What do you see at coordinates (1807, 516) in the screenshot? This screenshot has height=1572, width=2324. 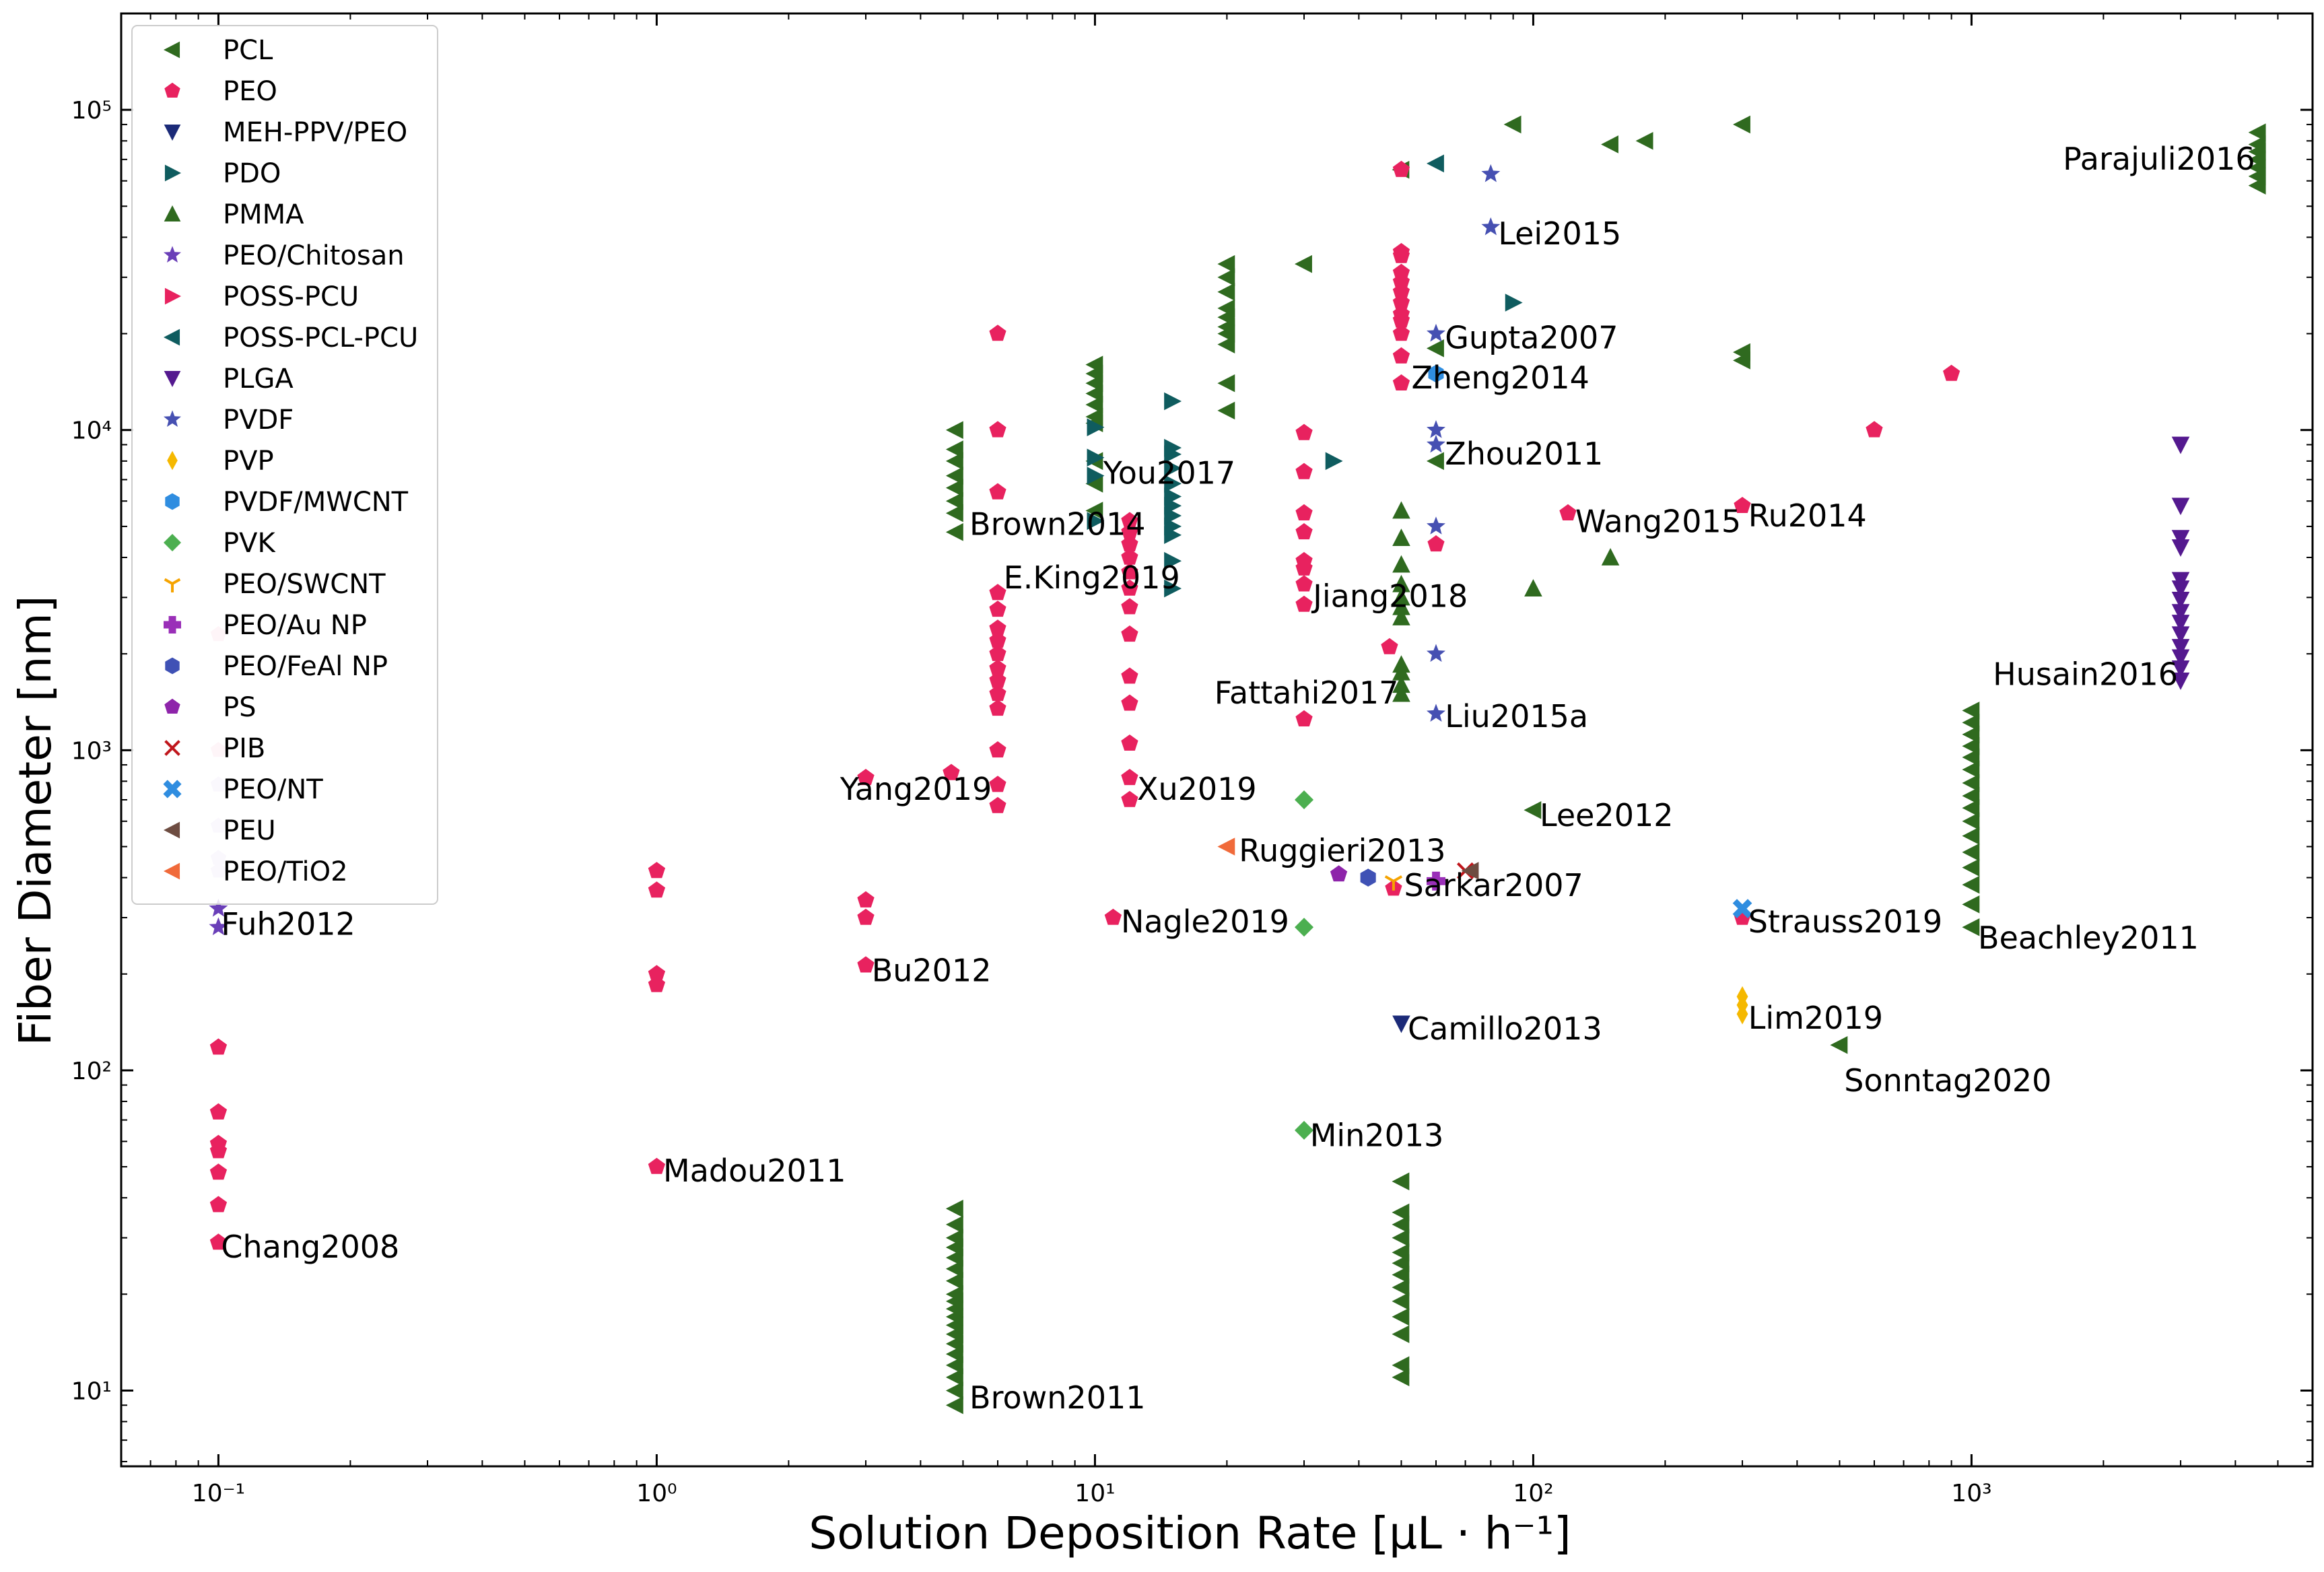 I see `annotation-label: Ru2014` at bounding box center [1807, 516].